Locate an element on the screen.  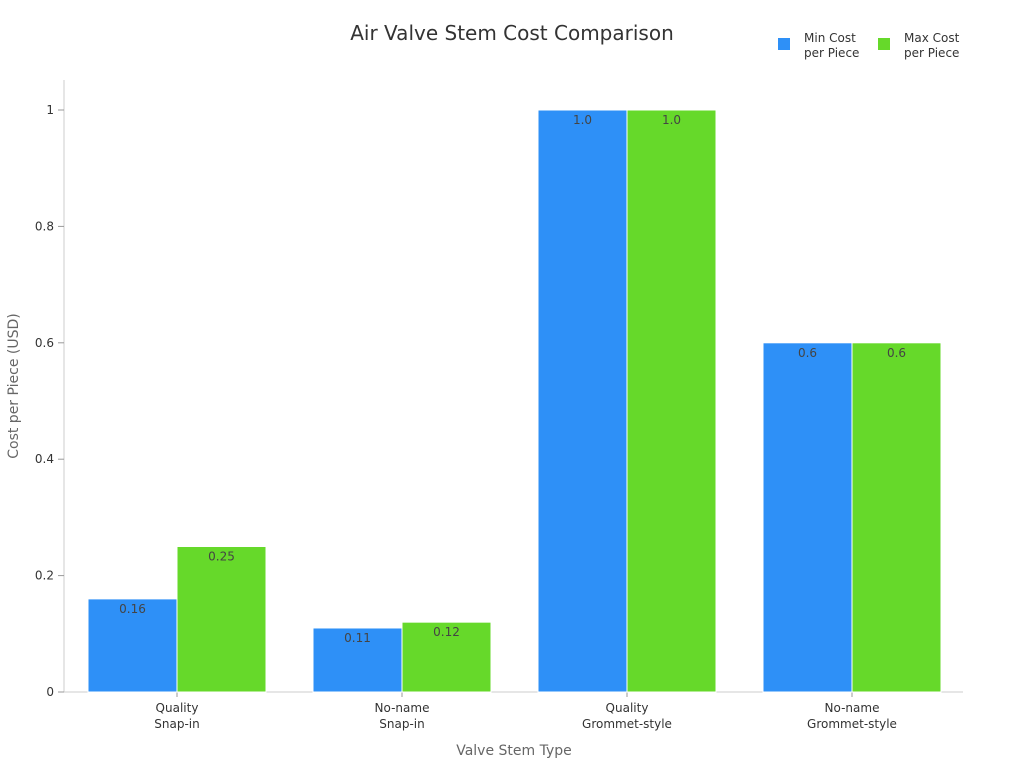
data-label: 0.12 is located at coordinates (446, 632).